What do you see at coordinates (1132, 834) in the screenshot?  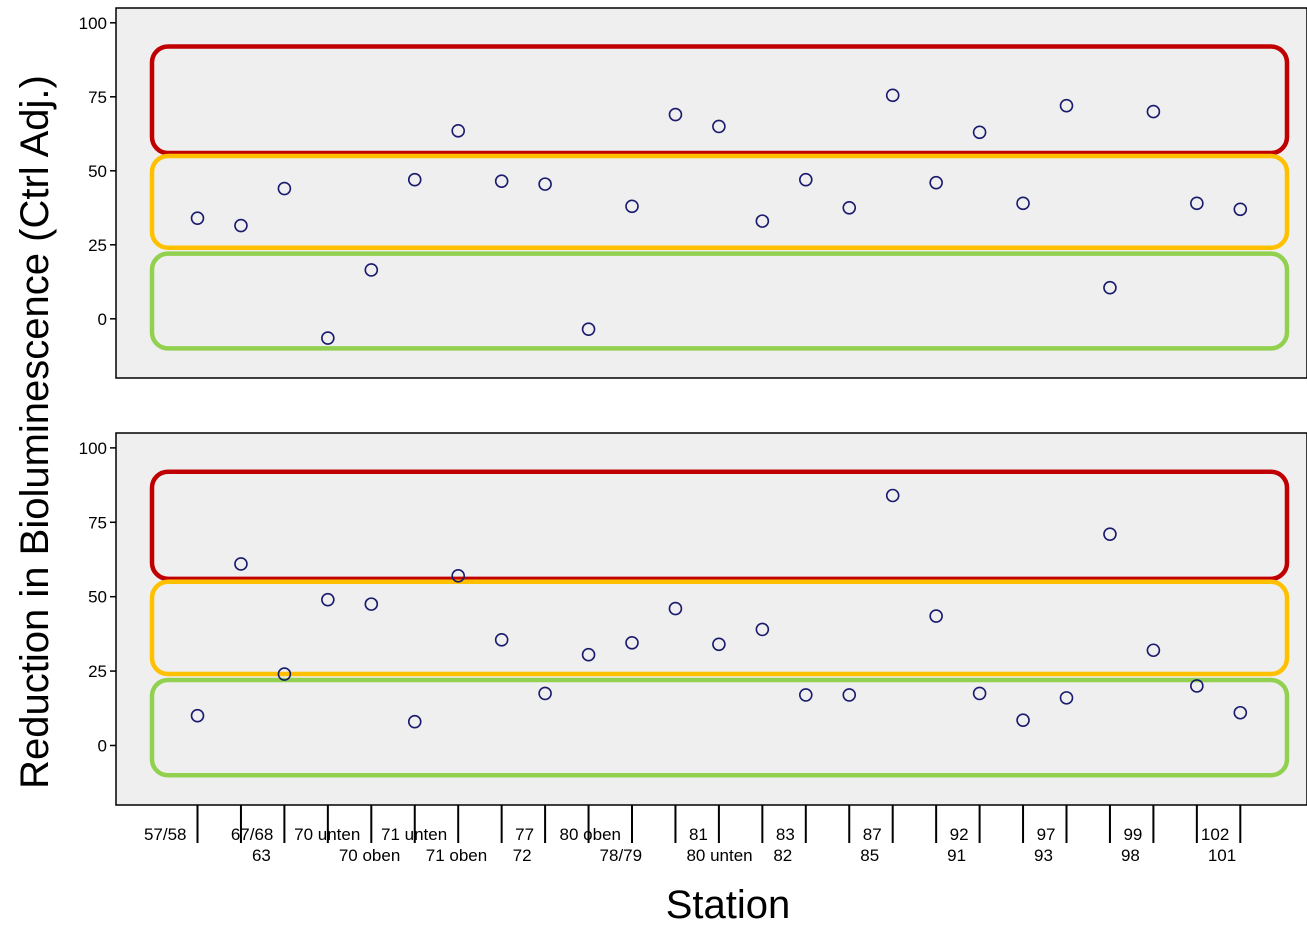 I see `x-tick-label: 99` at bounding box center [1132, 834].